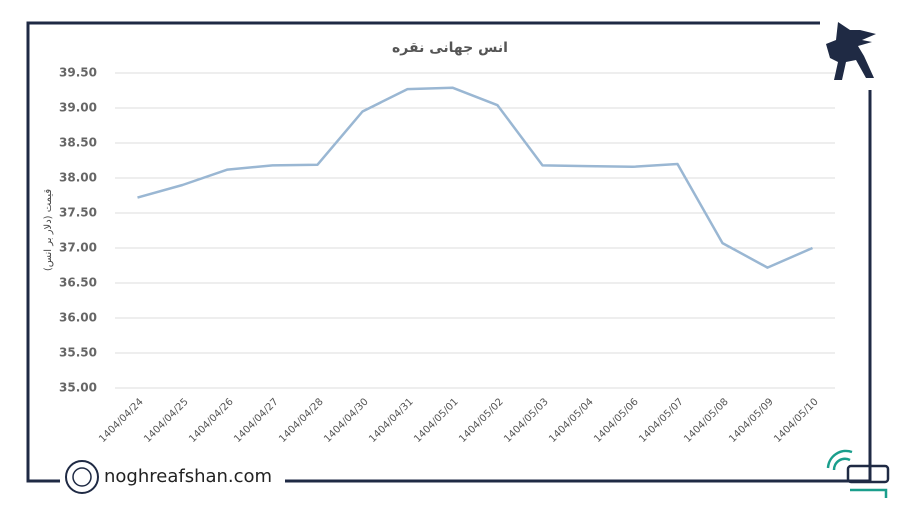 The height and width of the screenshot is (506, 900). Describe the element at coordinates (78, 143) in the screenshot. I see `y-tick-label: 38.50` at that location.